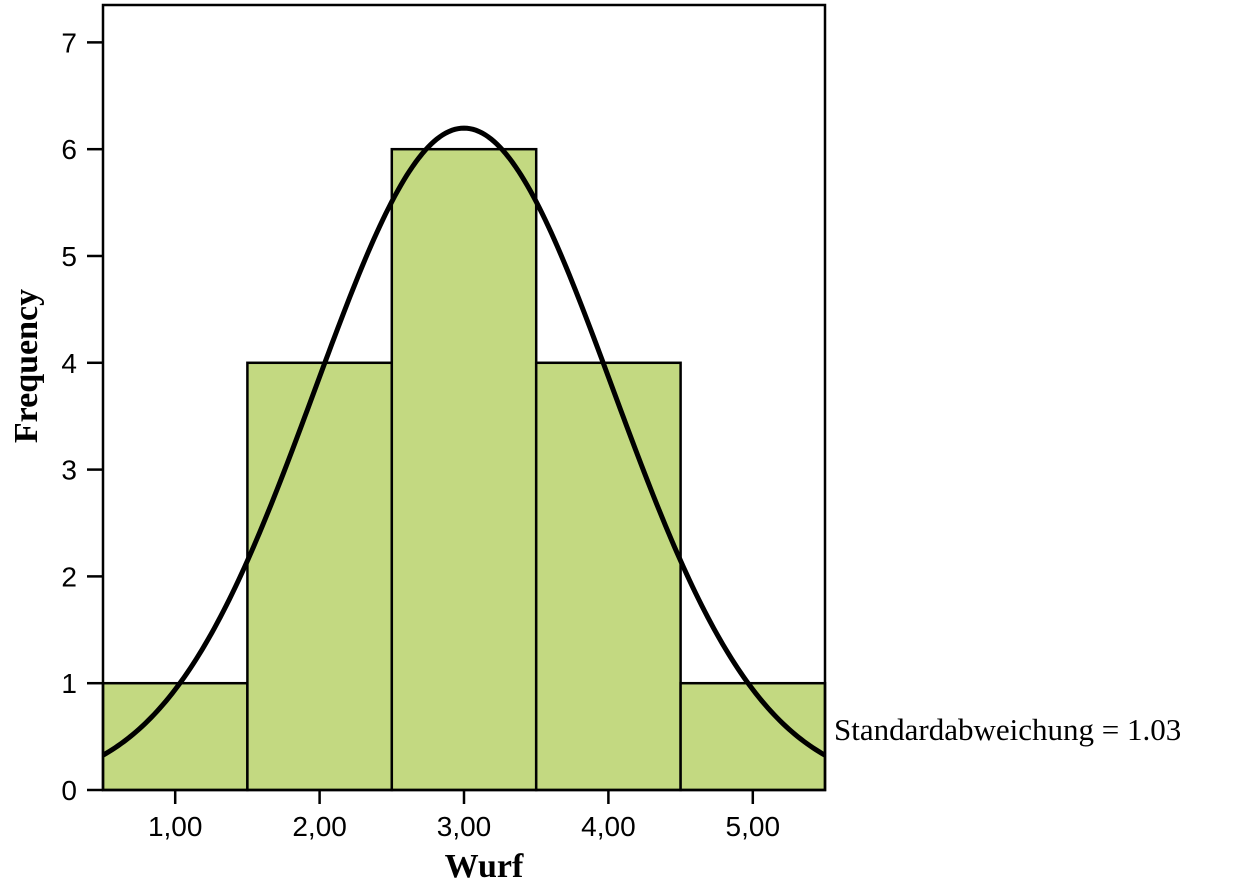  Describe the element at coordinates (69, 790) in the screenshot. I see `y-tick-label-0: 0` at that location.